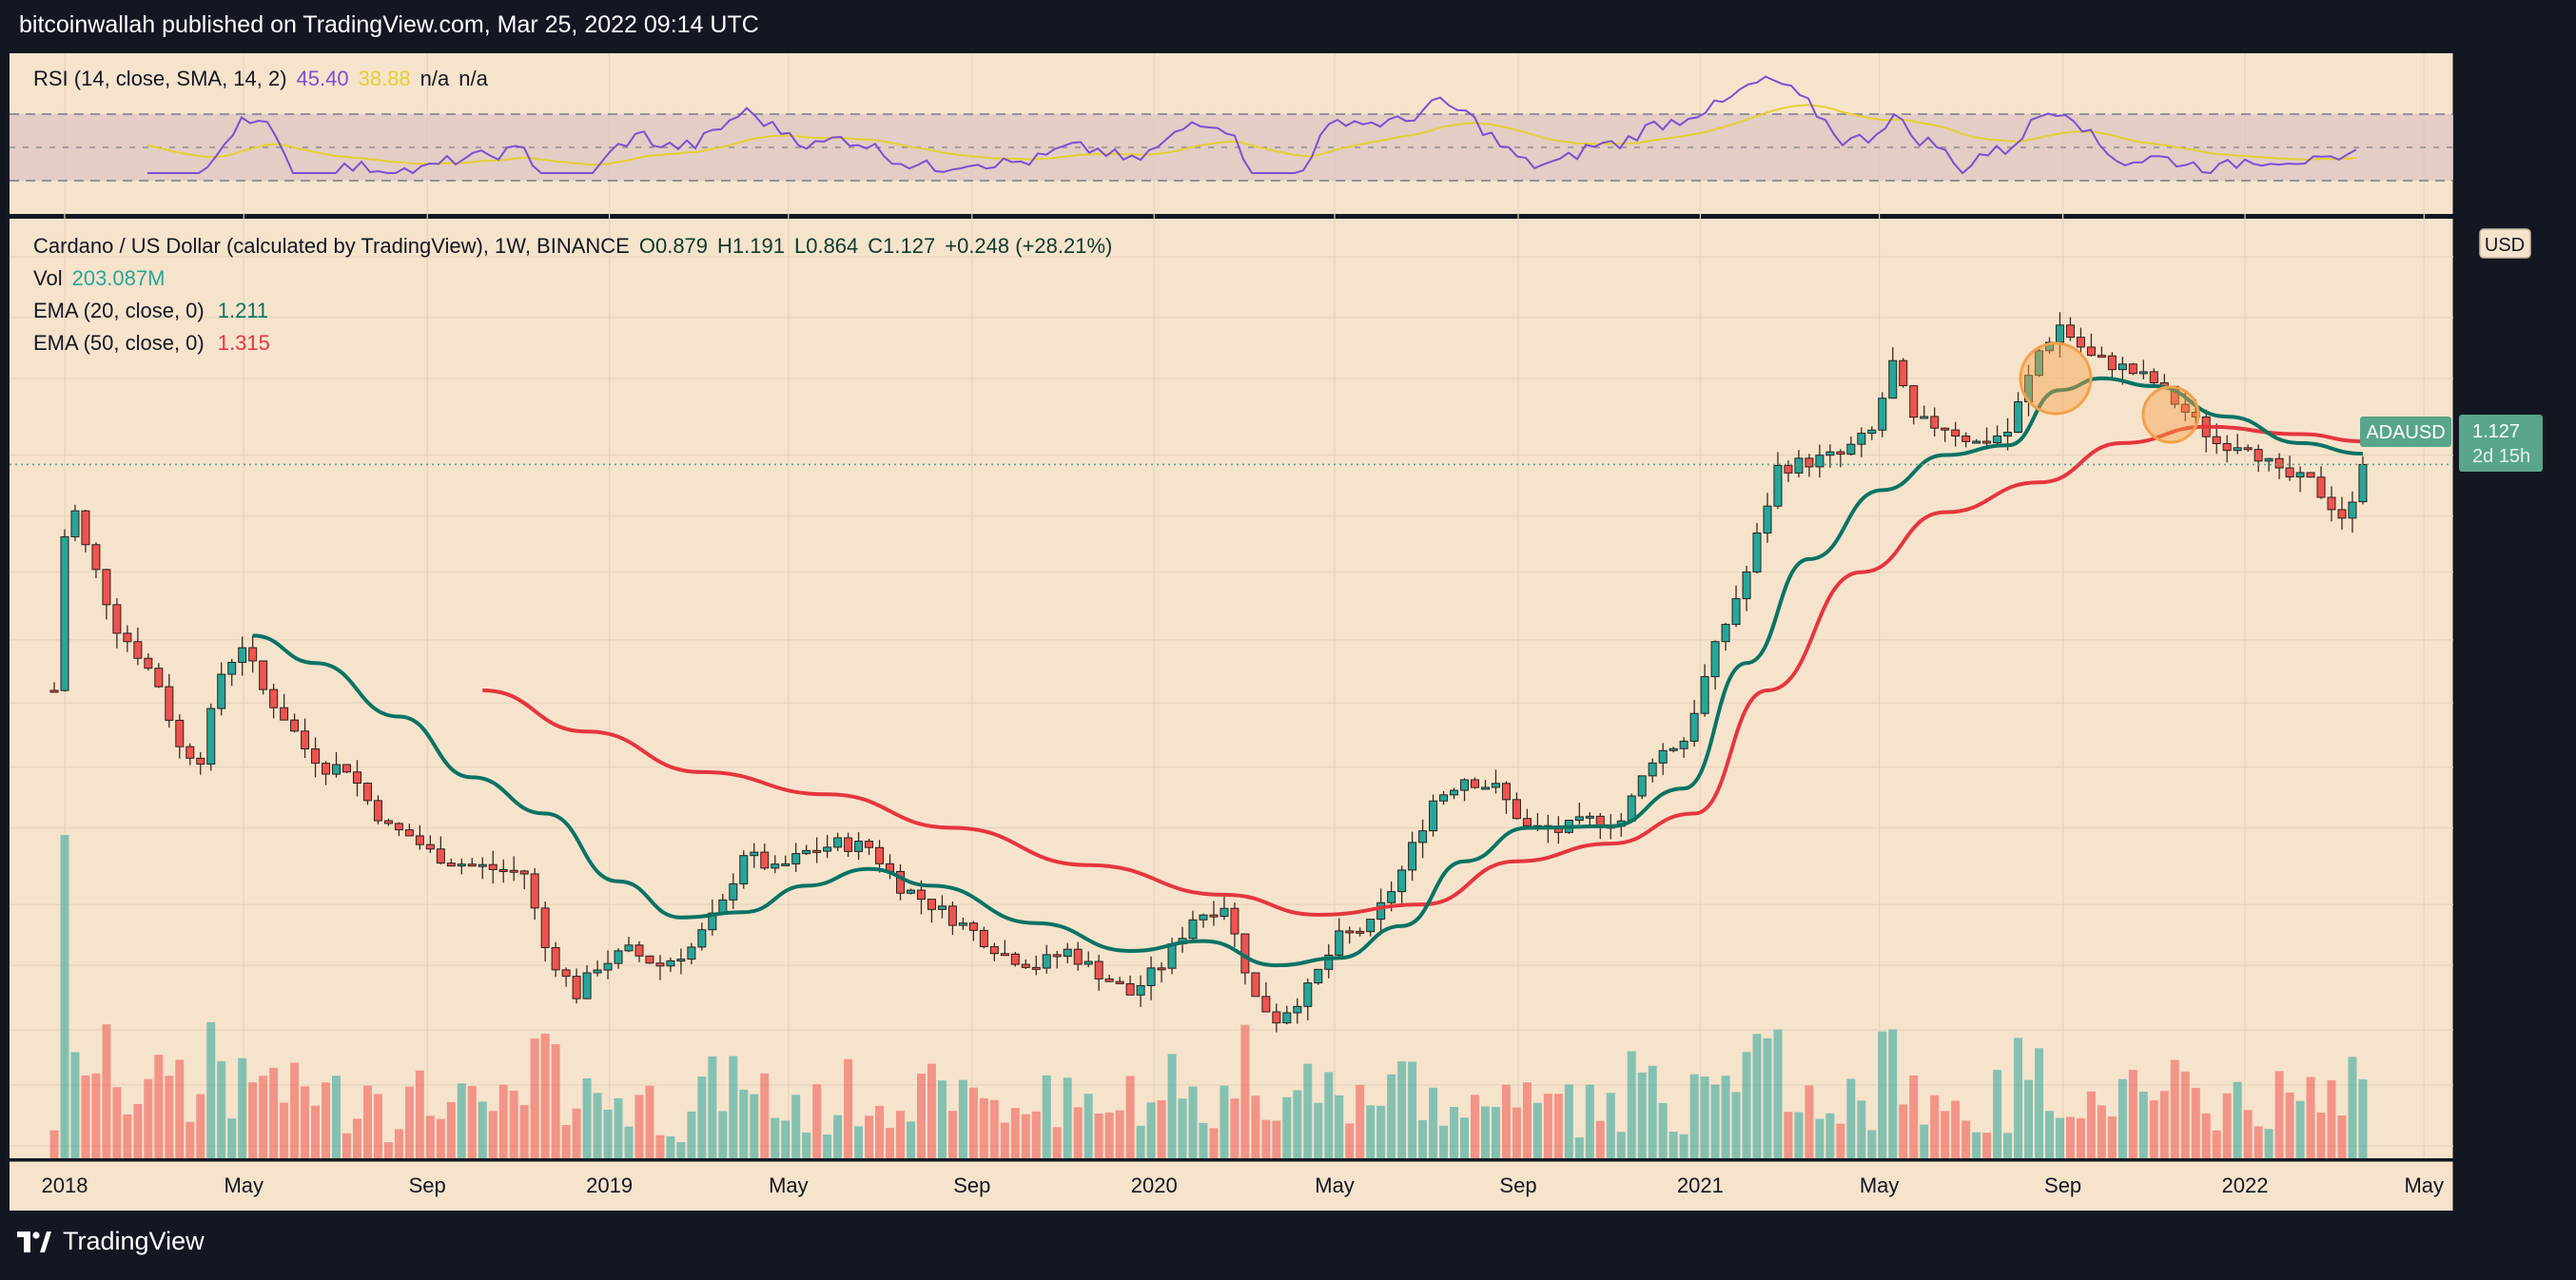 The height and width of the screenshot is (1280, 2576). What do you see at coordinates (323, 78) in the screenshot?
I see `rsi-value: 45.40` at bounding box center [323, 78].